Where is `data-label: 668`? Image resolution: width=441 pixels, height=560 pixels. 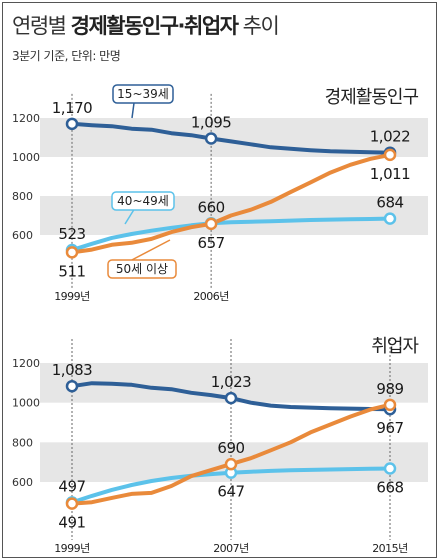 data-label: 668 is located at coordinates (389, 488).